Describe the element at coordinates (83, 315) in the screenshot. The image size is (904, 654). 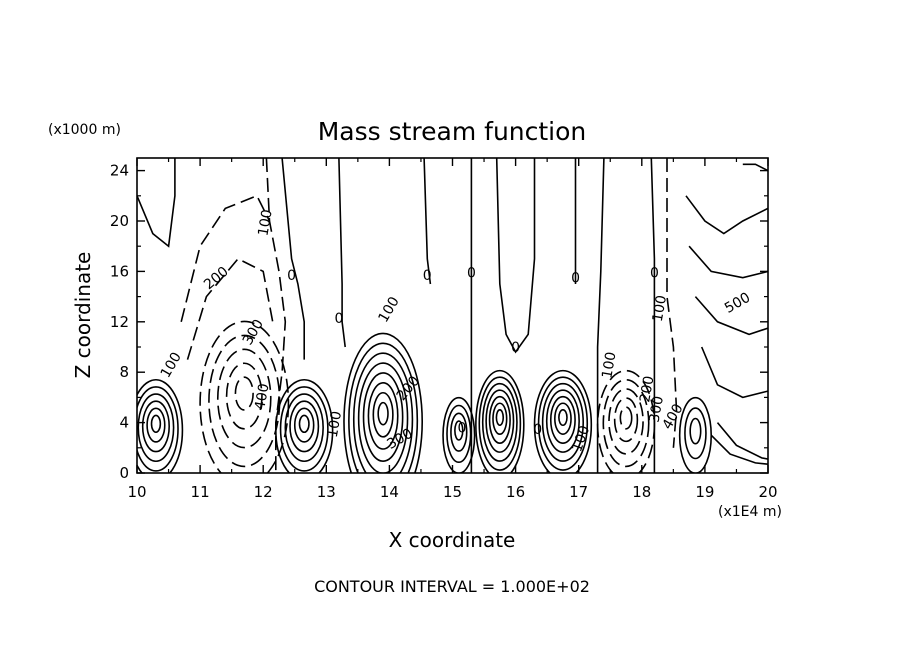
I see `y-axis-label: Z coordinate` at that location.